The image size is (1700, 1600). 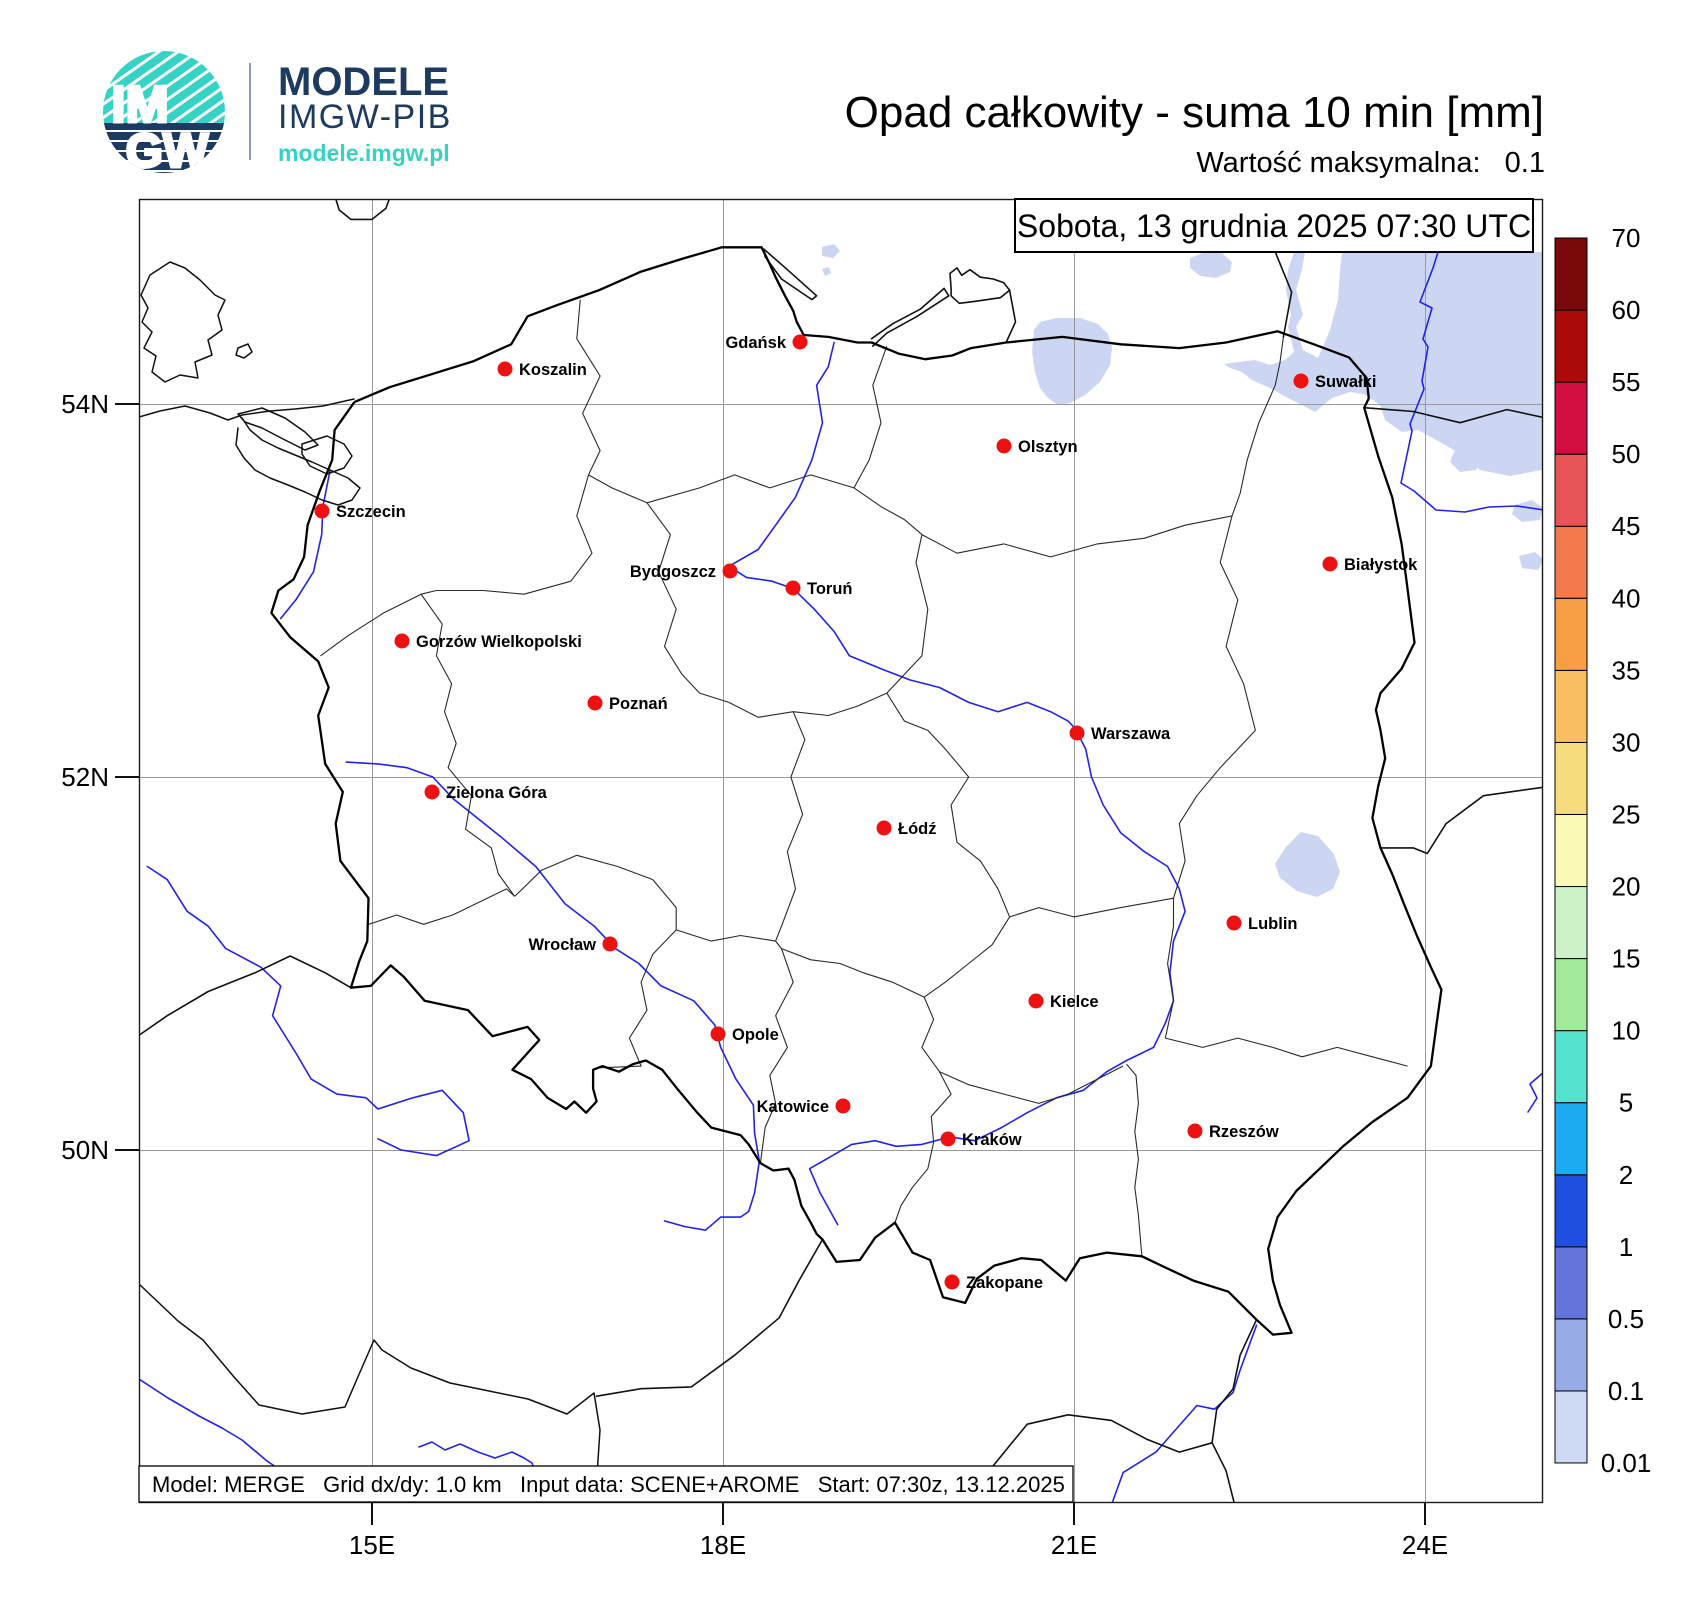 I want to click on svg-text: 0.1, so click(x=1626, y=1391).